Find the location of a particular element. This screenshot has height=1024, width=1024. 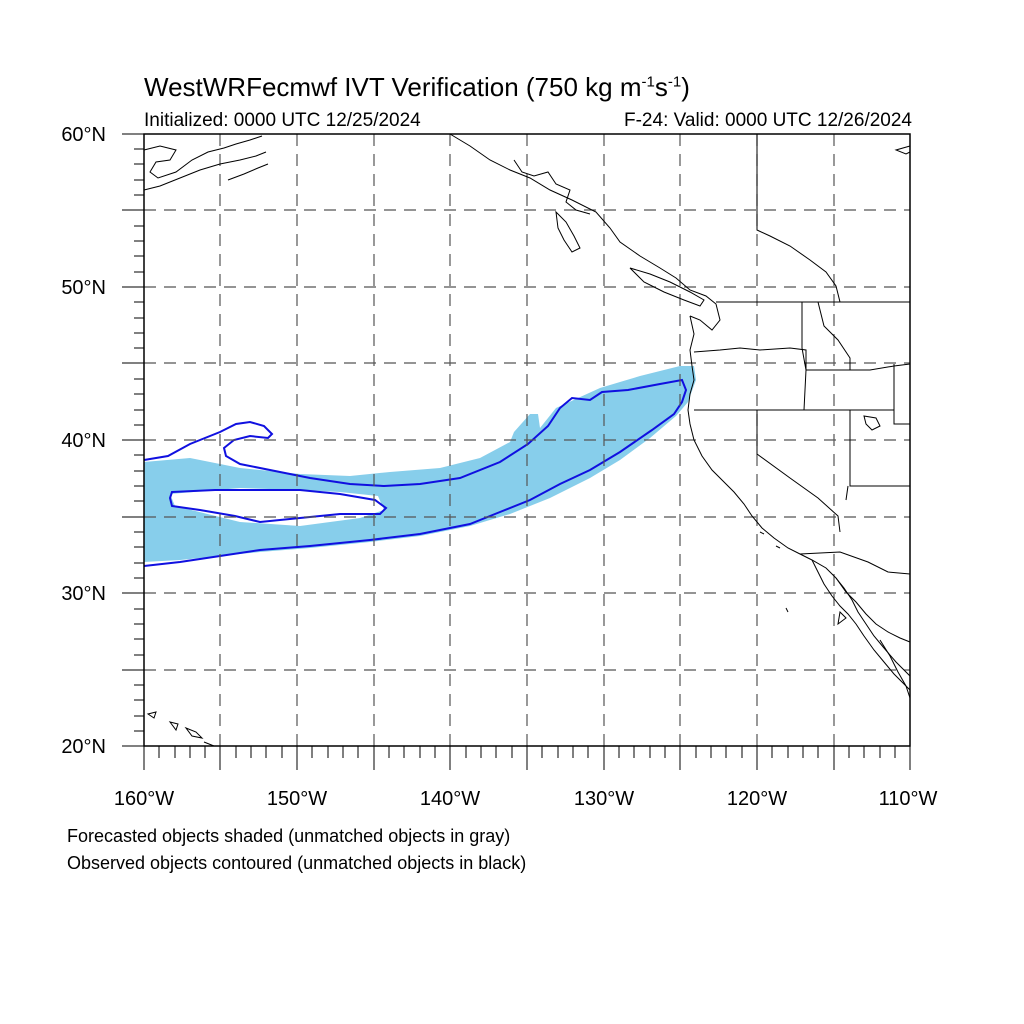

observed-ivt-inner-contour is located at coordinates (278, 506).